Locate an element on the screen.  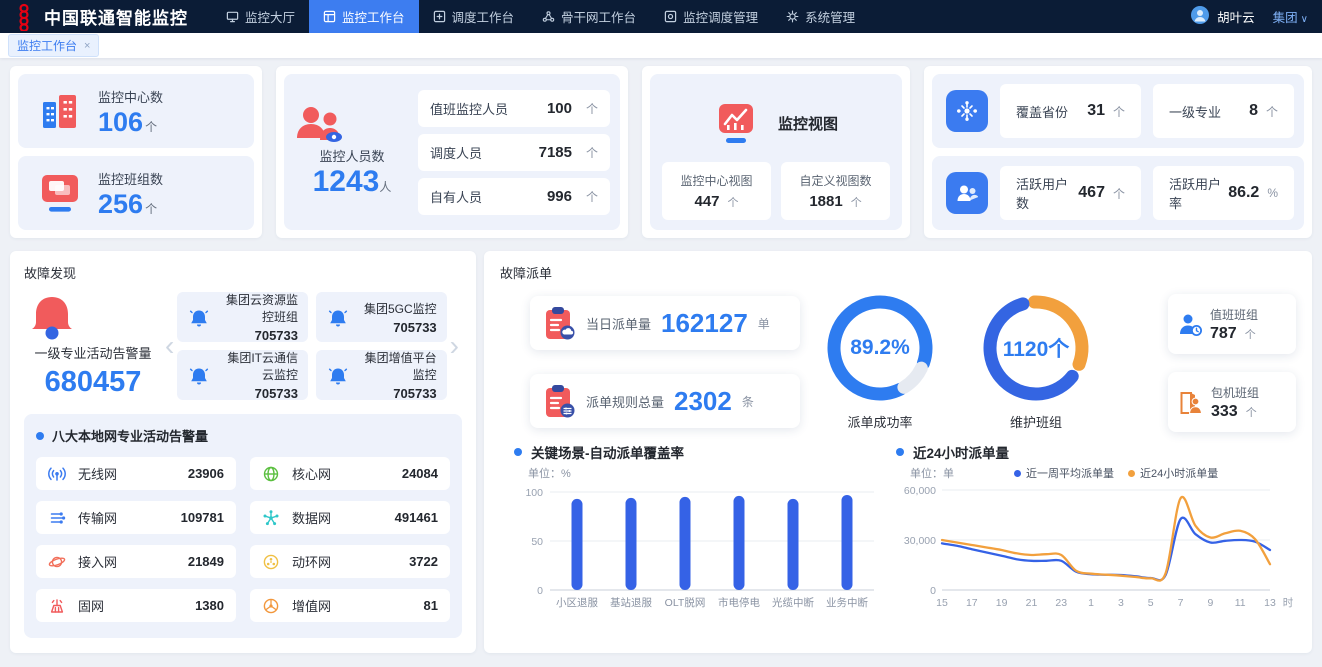
svg-text: 时 is located at coordinates (1288, 603).